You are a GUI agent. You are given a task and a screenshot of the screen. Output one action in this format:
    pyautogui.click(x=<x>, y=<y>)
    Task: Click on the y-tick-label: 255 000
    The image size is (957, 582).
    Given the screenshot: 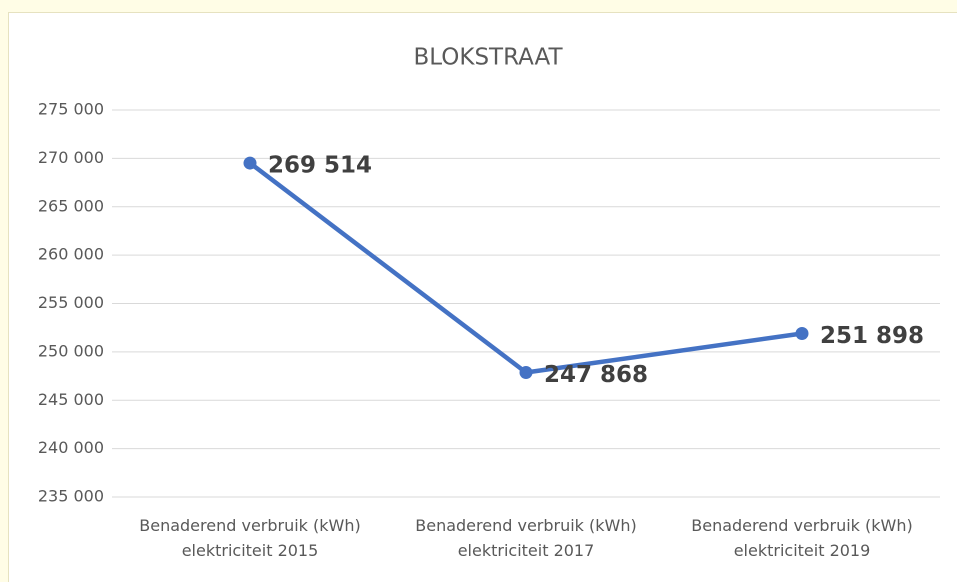 What is the action you would take?
    pyautogui.click(x=71, y=302)
    